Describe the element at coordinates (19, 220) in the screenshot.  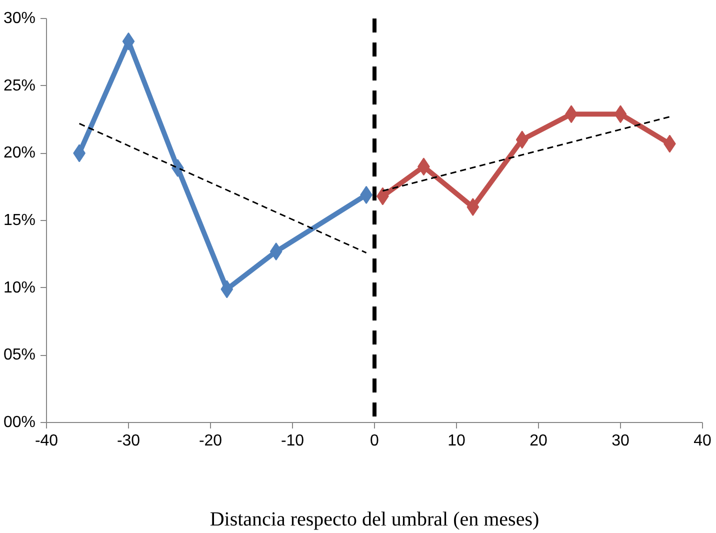
I see `y-tick-label: 15%` at that location.